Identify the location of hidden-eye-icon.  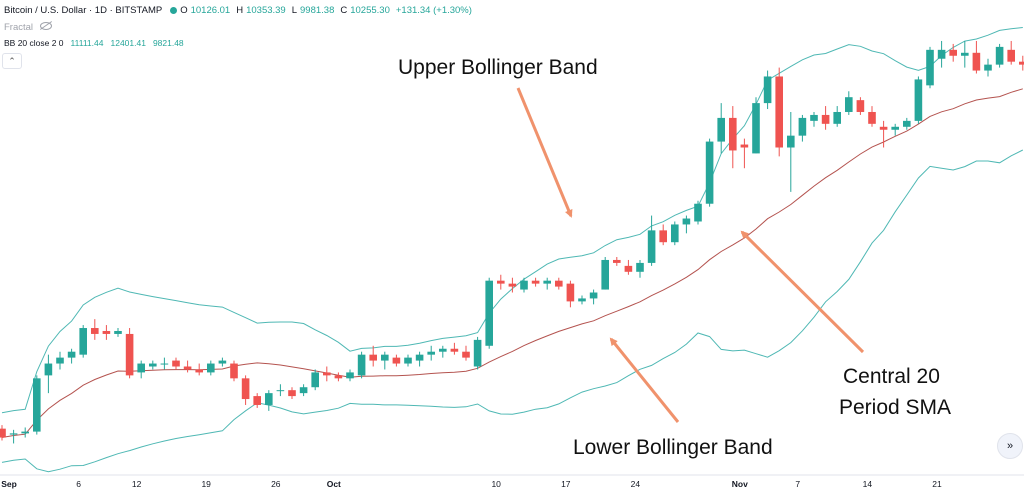
(46, 26).